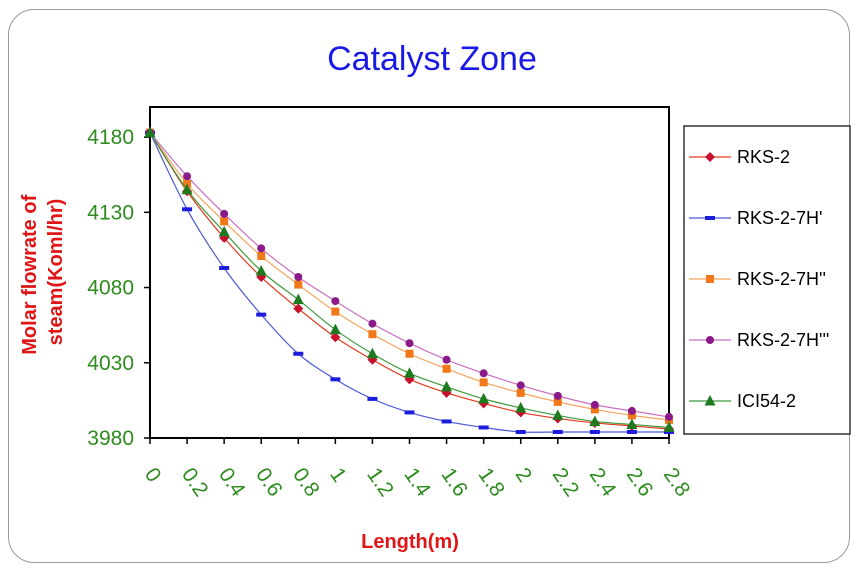  Describe the element at coordinates (338, 475) in the screenshot. I see `x-tick-label: 1` at that location.